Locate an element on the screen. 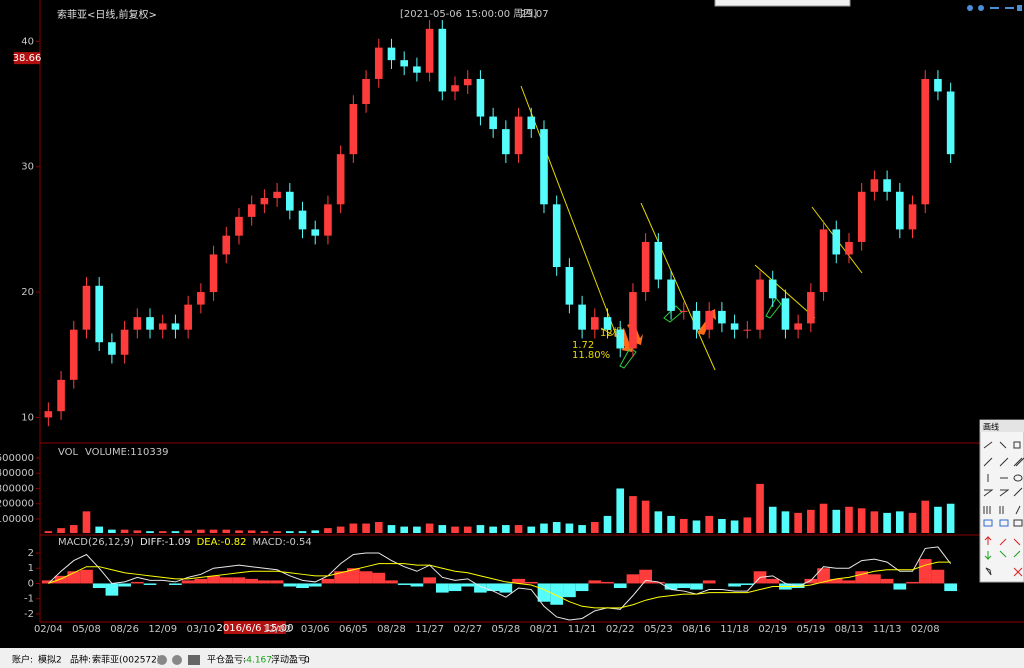  last-price-label: 38.66 is located at coordinates (27, 58).